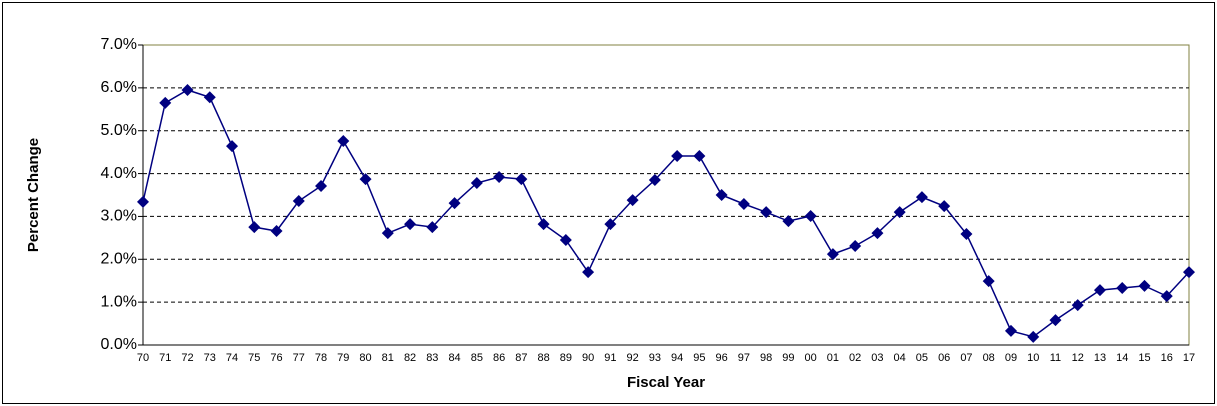  What do you see at coordinates (165, 358) in the screenshot?
I see `x-tick-label: 71` at bounding box center [165, 358].